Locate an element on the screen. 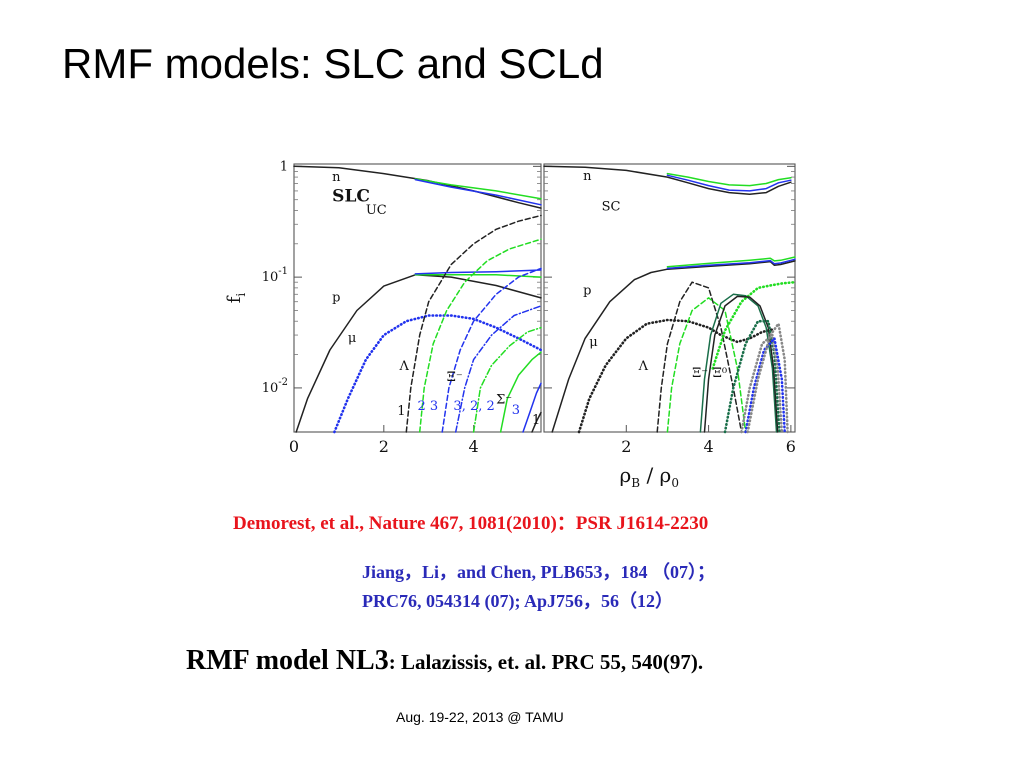 The image size is (1024, 768). citation-jiang-2: PRC76, 054314 (07); ApJ756，56（12） is located at coordinates (517, 601).